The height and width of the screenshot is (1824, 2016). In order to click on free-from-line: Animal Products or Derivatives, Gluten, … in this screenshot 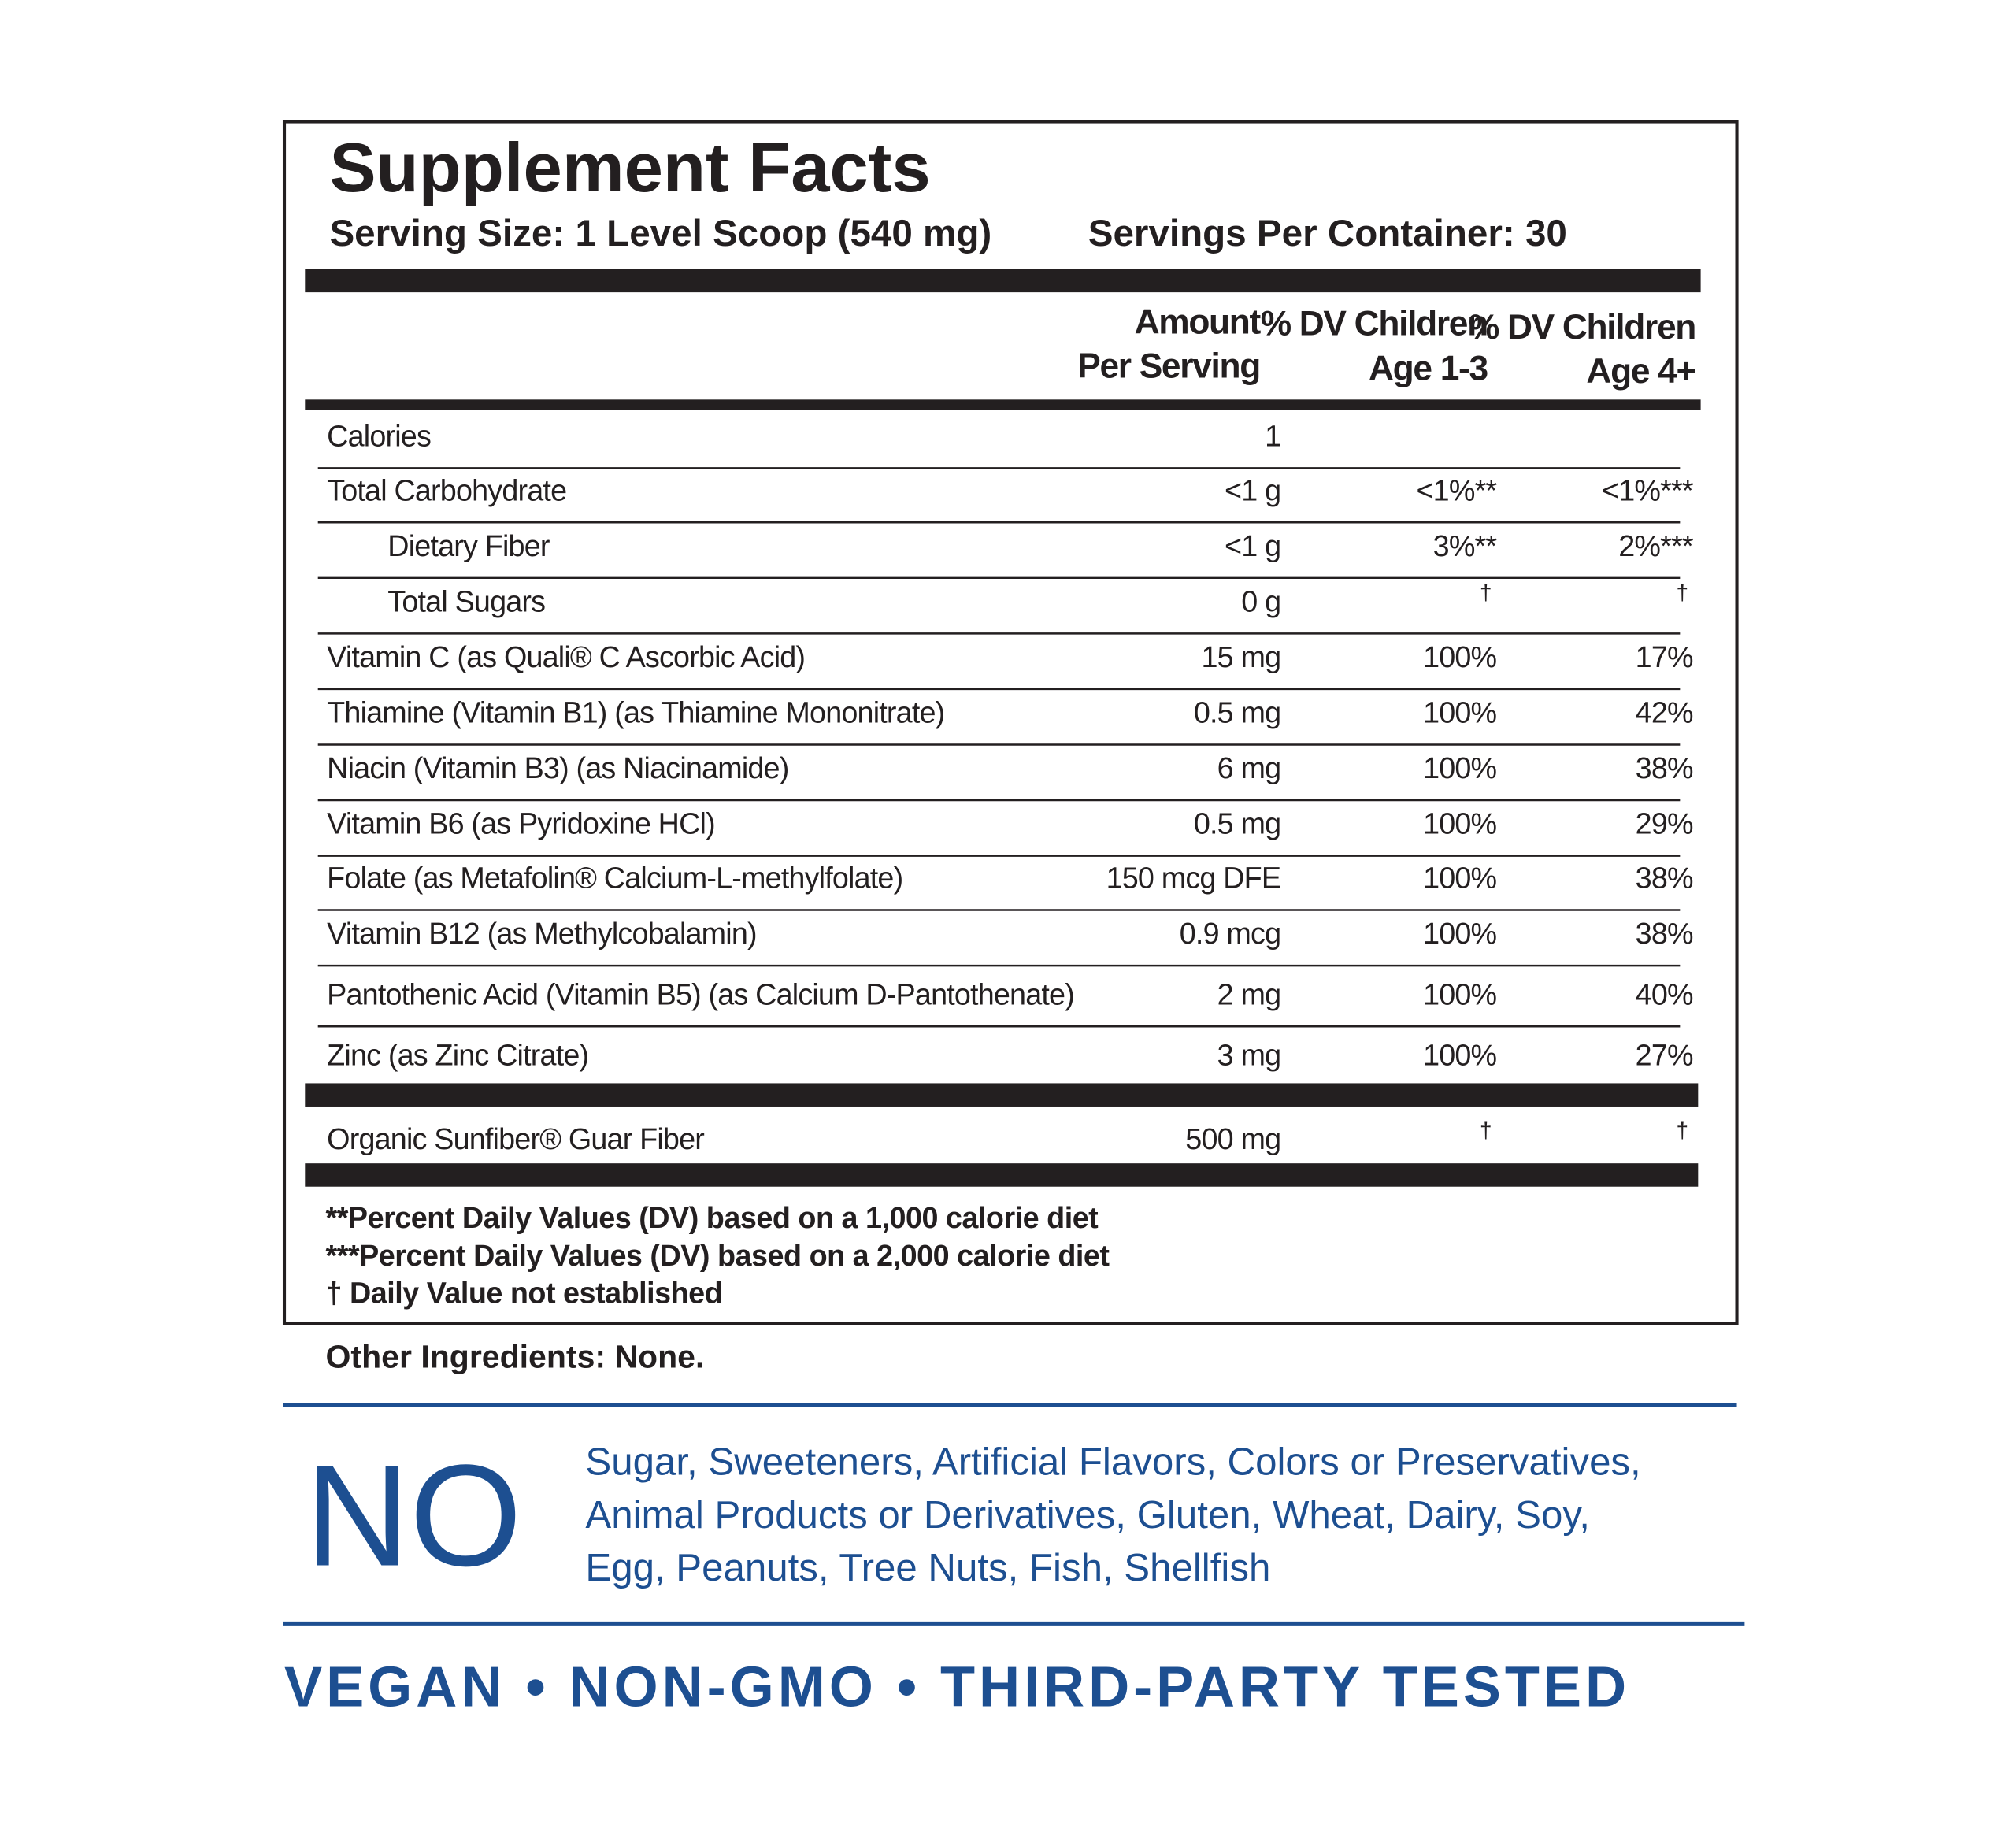, I will do `click(1087, 1515)`.